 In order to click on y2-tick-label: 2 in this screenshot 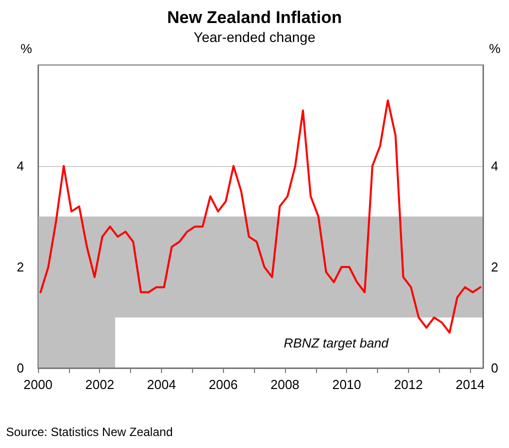, I will do `click(494, 267)`.